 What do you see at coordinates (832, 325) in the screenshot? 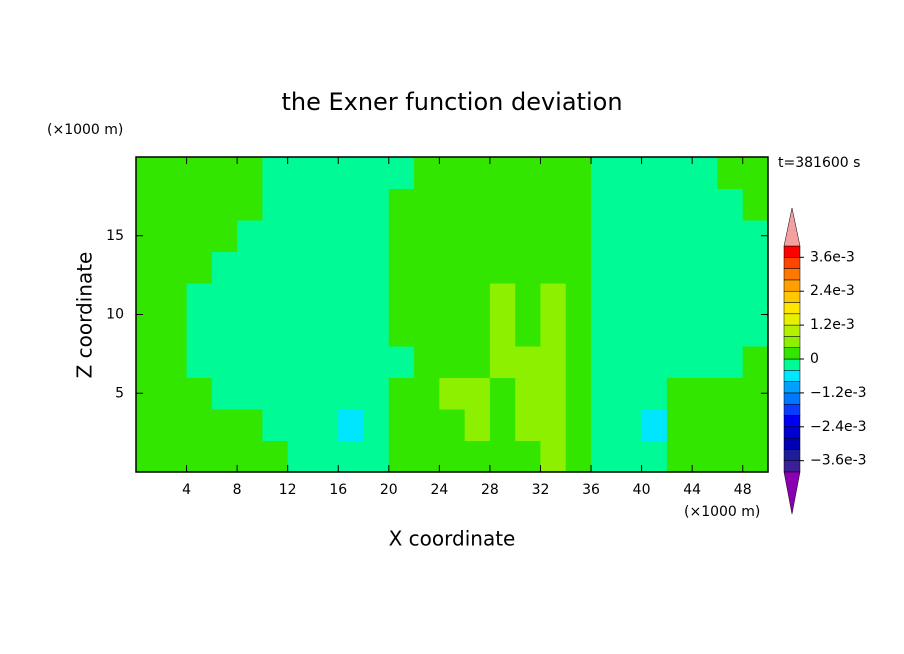
I see `colorbar-tick-label: 1.2e-3` at bounding box center [832, 325].